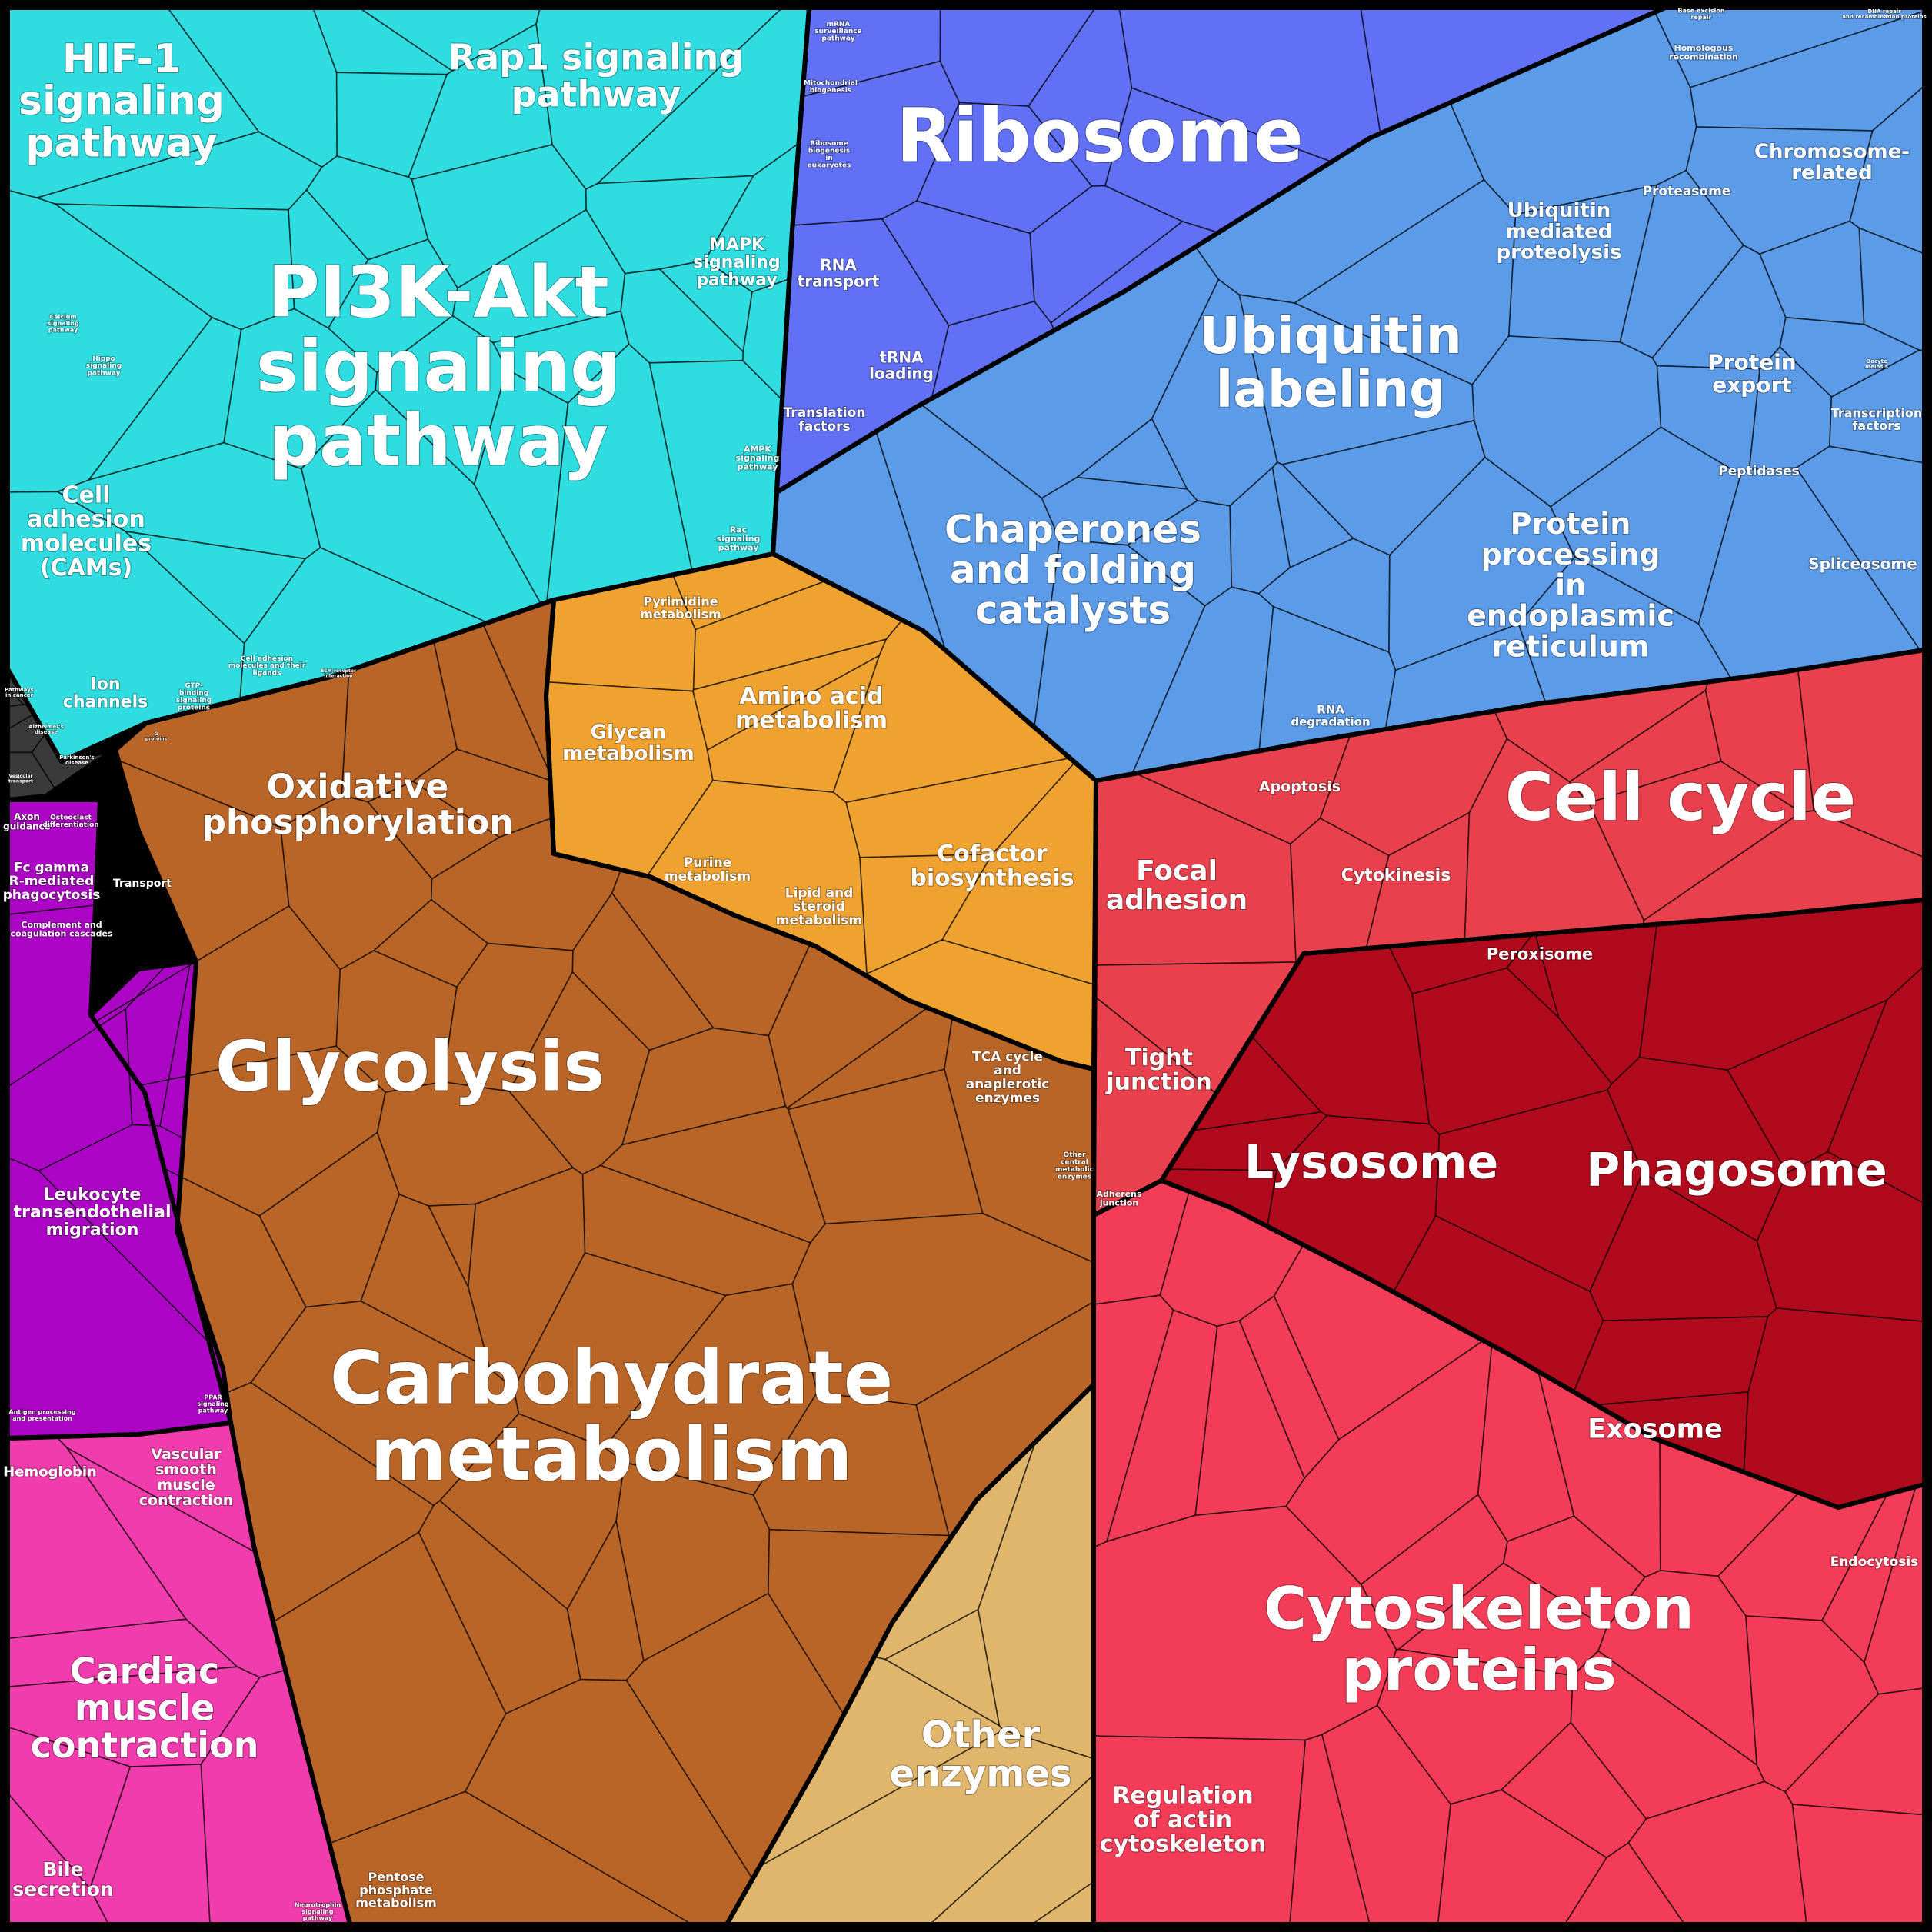  I want to click on label-line: mRNA, so click(839, 24).